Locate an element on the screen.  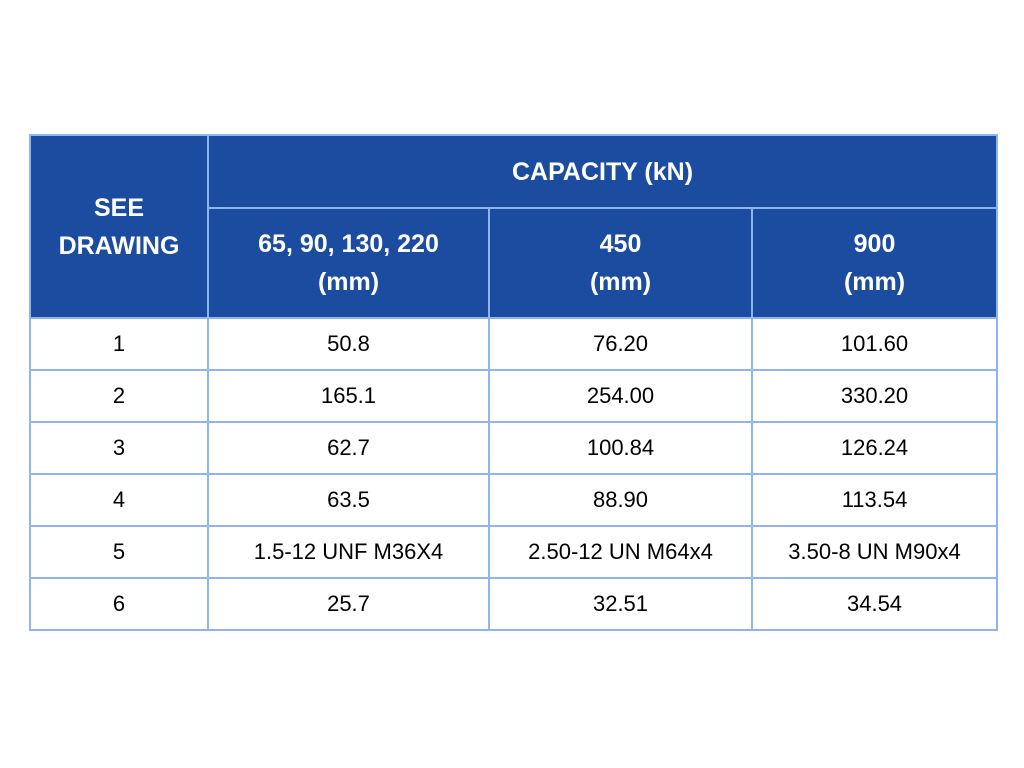
column-header: 450 (mm) is located at coordinates (620, 263).